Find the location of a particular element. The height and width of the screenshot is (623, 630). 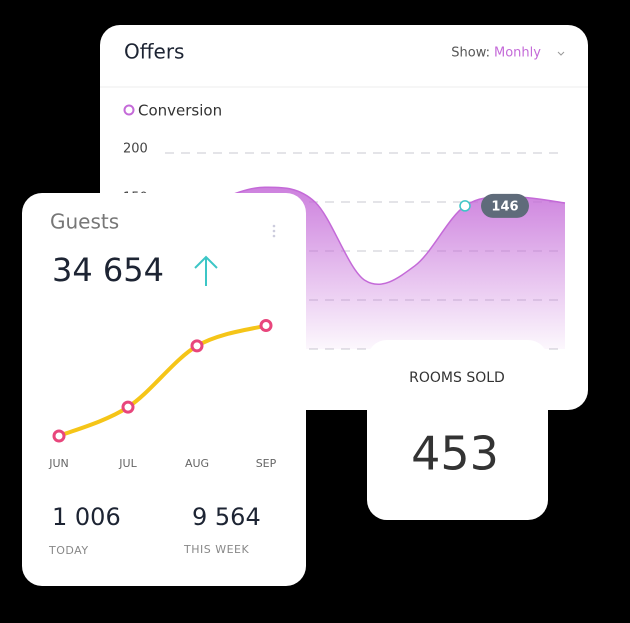

offers-title: Offers is located at coordinates (154, 52).